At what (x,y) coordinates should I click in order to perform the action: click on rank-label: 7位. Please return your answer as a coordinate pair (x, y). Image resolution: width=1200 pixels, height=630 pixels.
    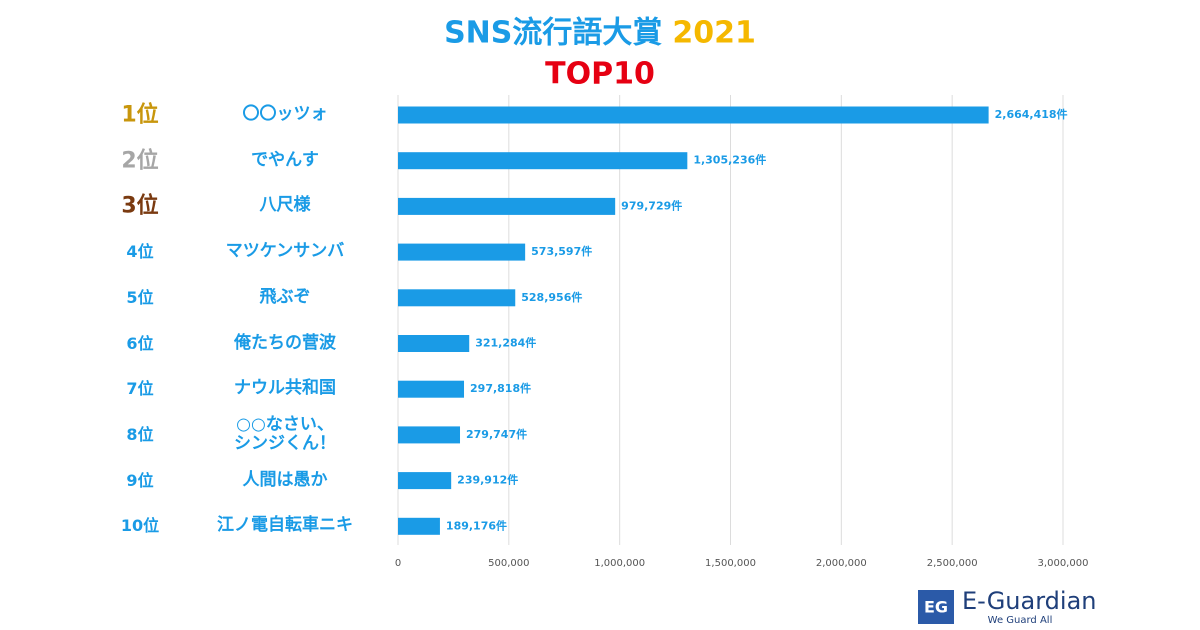
    Looking at the image, I should click on (140, 388).